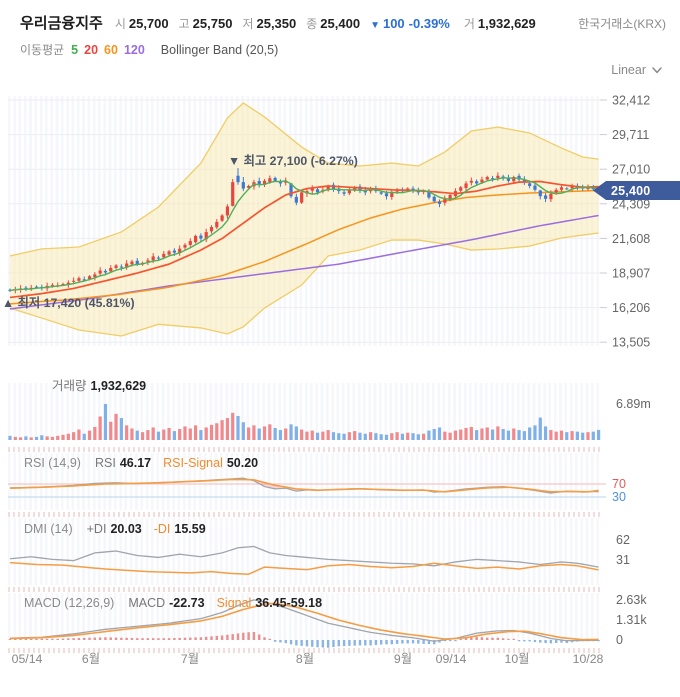 The width and height of the screenshot is (680, 697). What do you see at coordinates (403, 659) in the screenshot?
I see `x-axis-label: 9월` at bounding box center [403, 659].